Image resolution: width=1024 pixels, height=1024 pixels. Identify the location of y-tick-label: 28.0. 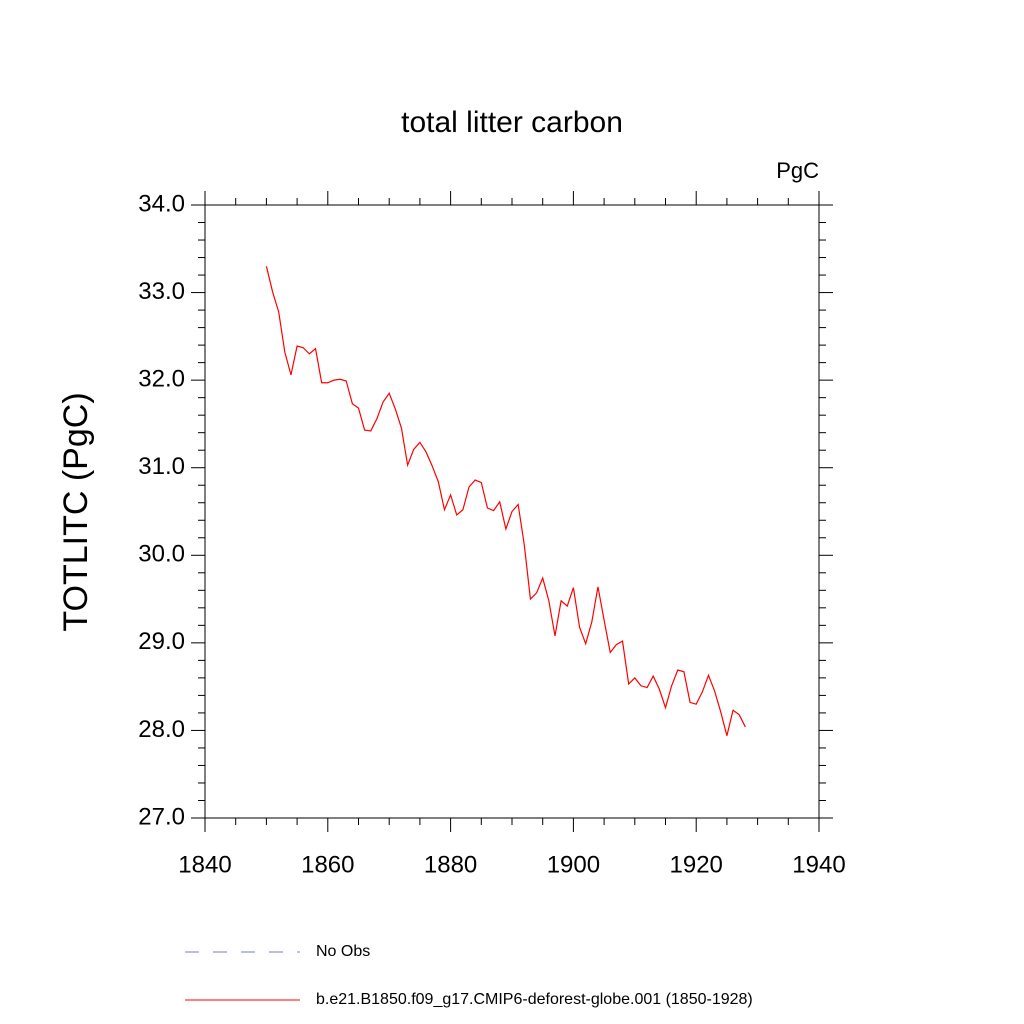
(161, 729).